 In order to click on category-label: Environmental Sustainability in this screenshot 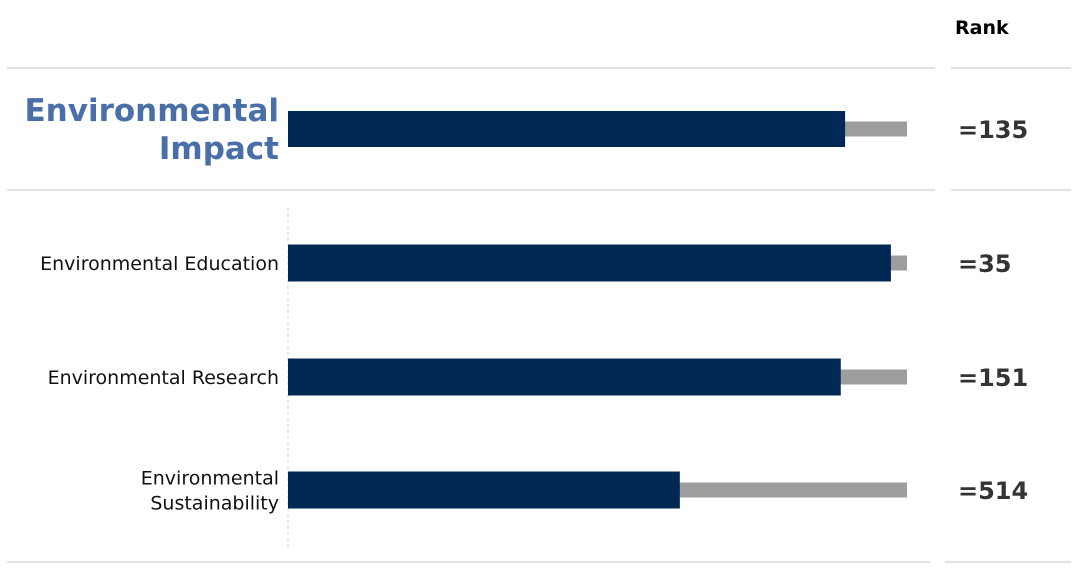, I will do `click(210, 491)`.